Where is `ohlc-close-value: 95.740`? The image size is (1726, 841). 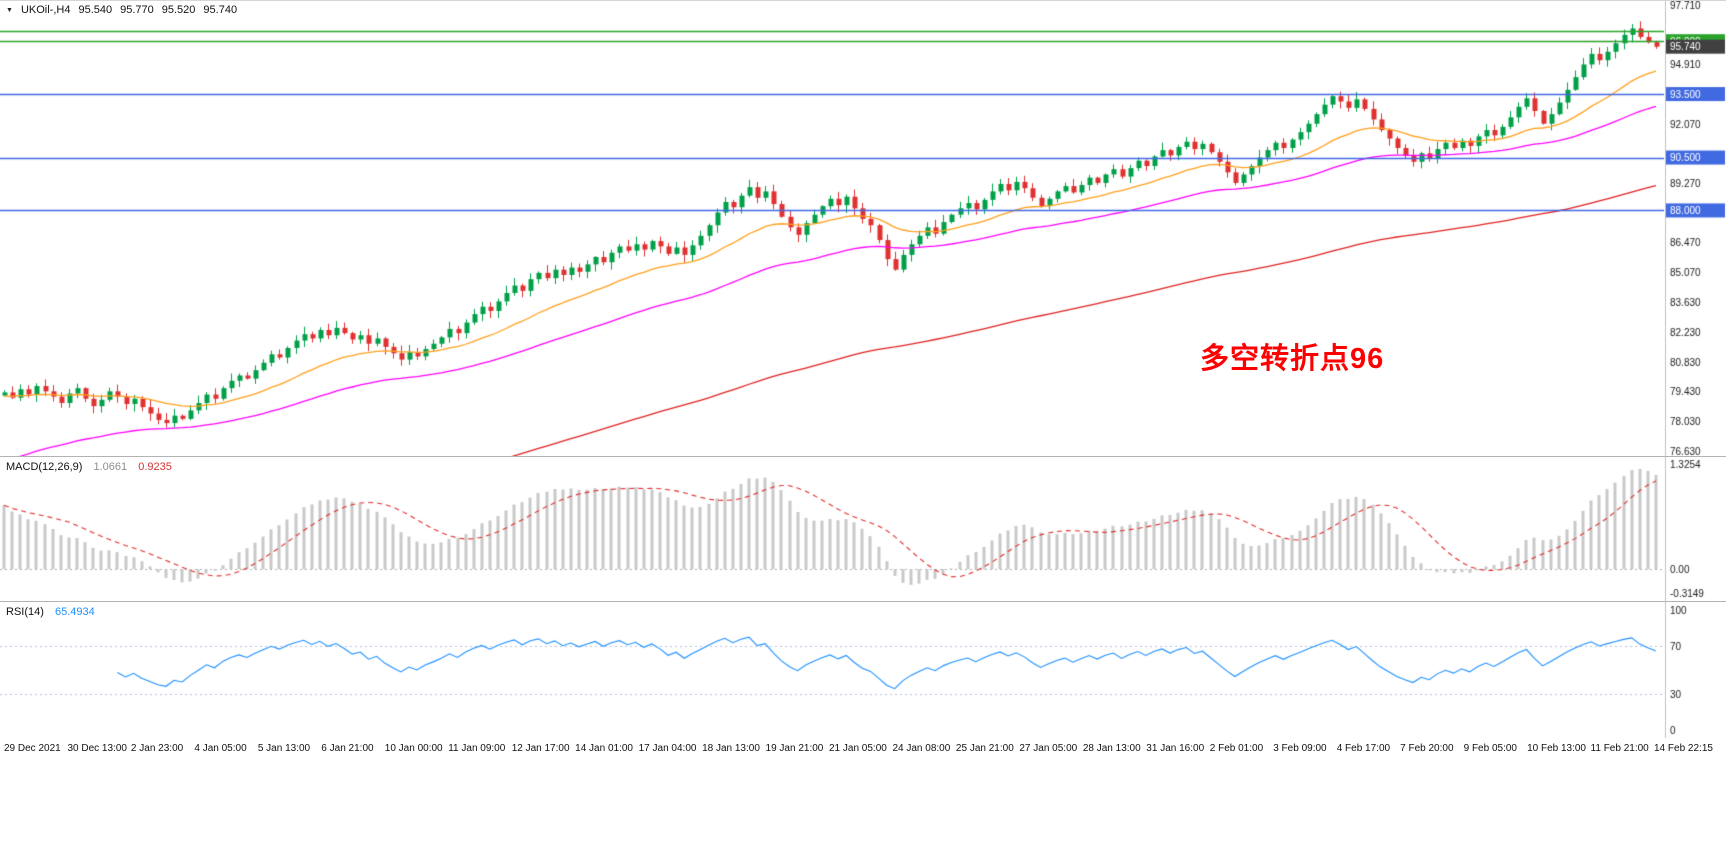 ohlc-close-value: 95.740 is located at coordinates (220, 10).